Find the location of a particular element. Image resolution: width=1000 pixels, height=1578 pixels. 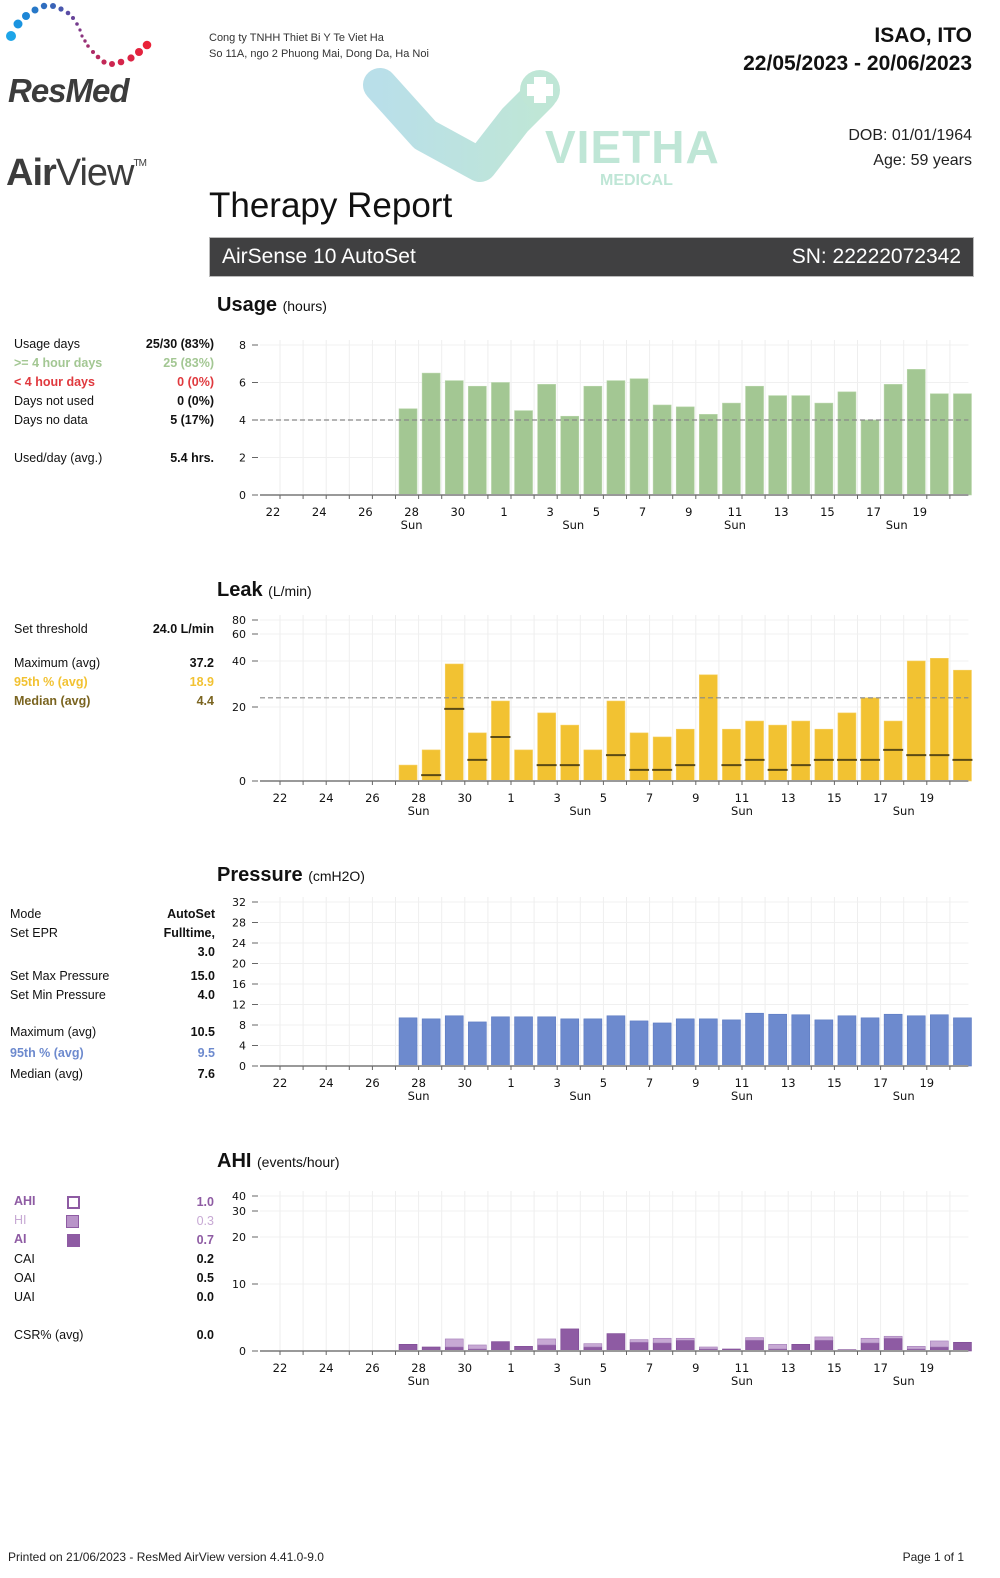

y-tick-label: 6 is located at coordinates (242, 383).